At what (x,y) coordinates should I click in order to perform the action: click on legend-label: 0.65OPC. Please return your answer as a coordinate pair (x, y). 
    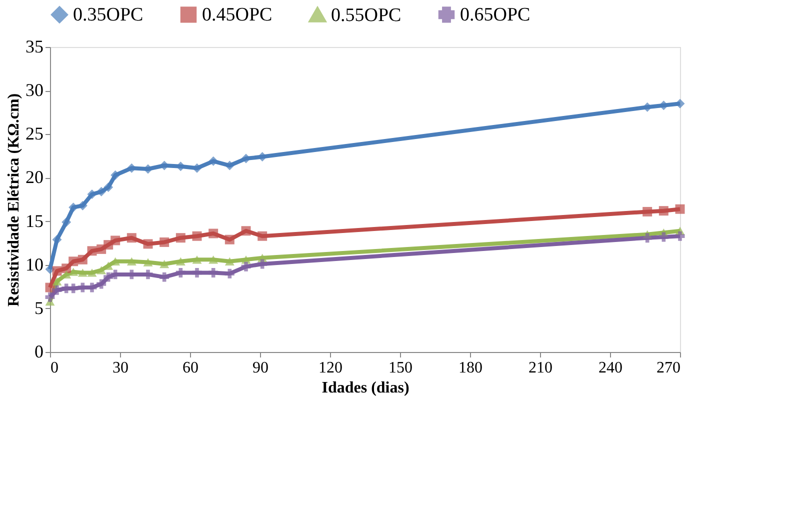
    Looking at the image, I should click on (495, 15).